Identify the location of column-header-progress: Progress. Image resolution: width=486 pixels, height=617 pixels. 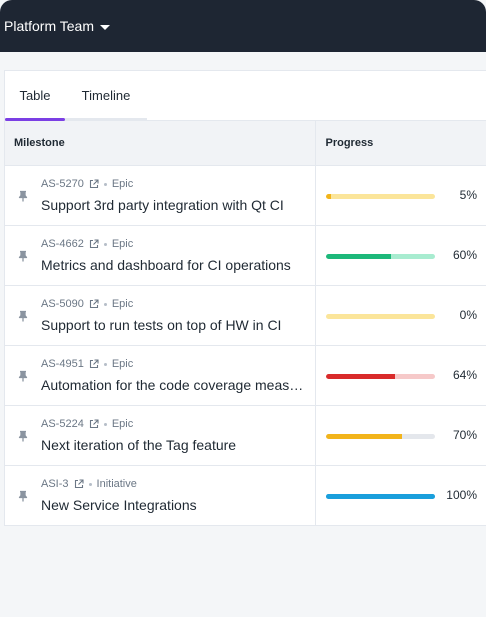
(400, 143).